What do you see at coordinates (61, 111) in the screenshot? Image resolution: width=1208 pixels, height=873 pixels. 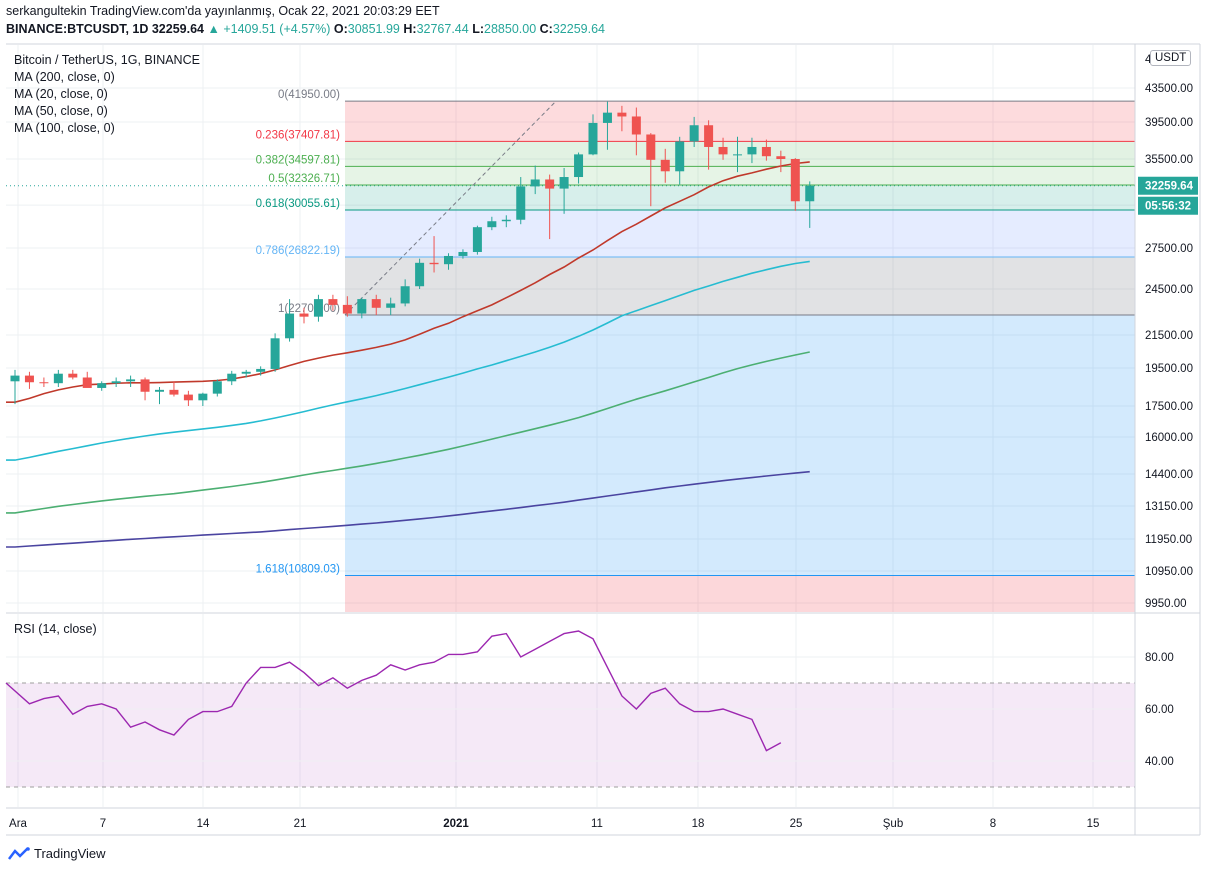 I see `legend-ma50: MA (50, close, 0)` at bounding box center [61, 111].